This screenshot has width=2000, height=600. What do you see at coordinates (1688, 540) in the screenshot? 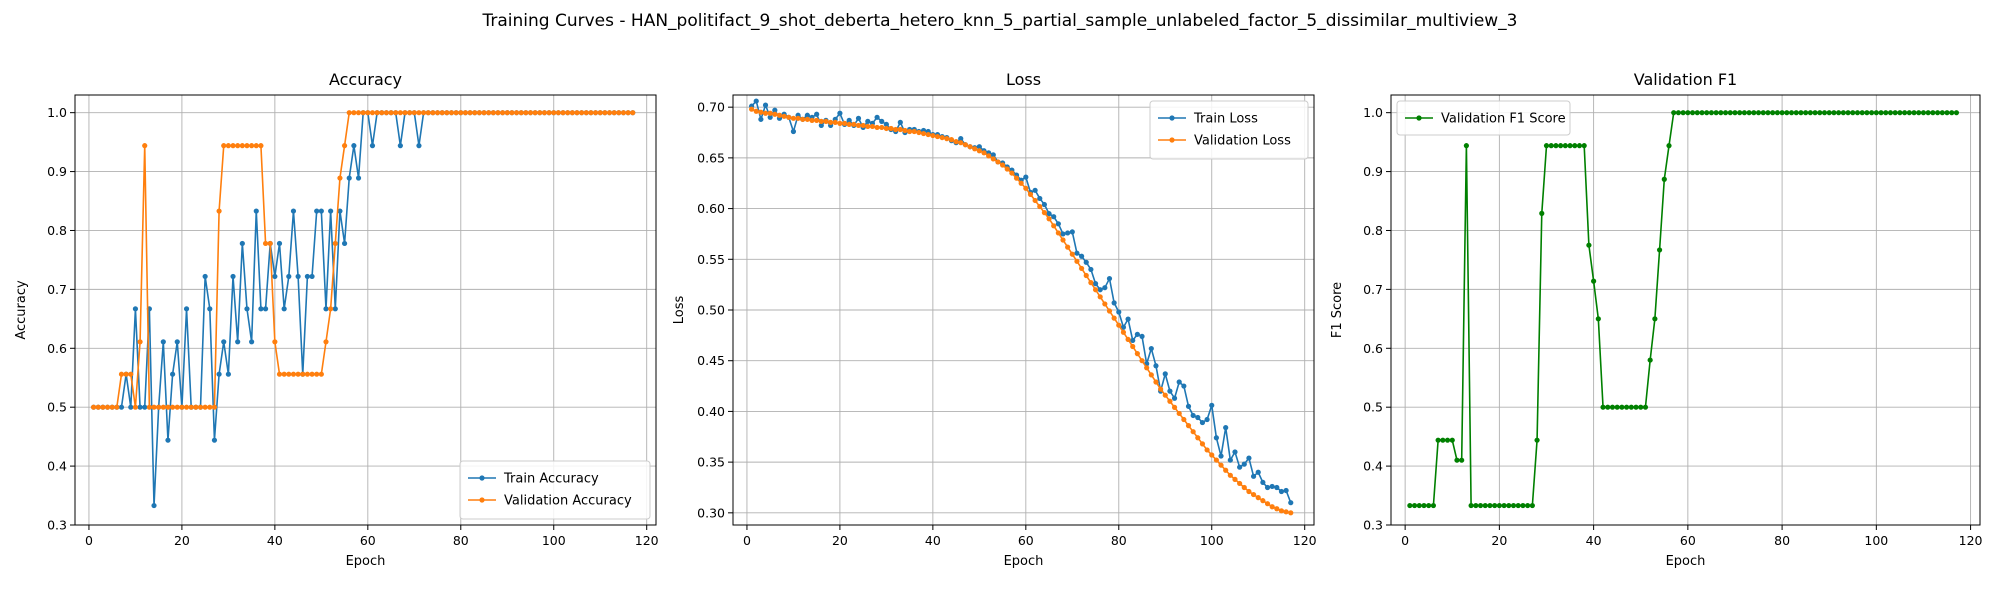
I see `x-tick-label: 60` at bounding box center [1688, 540].